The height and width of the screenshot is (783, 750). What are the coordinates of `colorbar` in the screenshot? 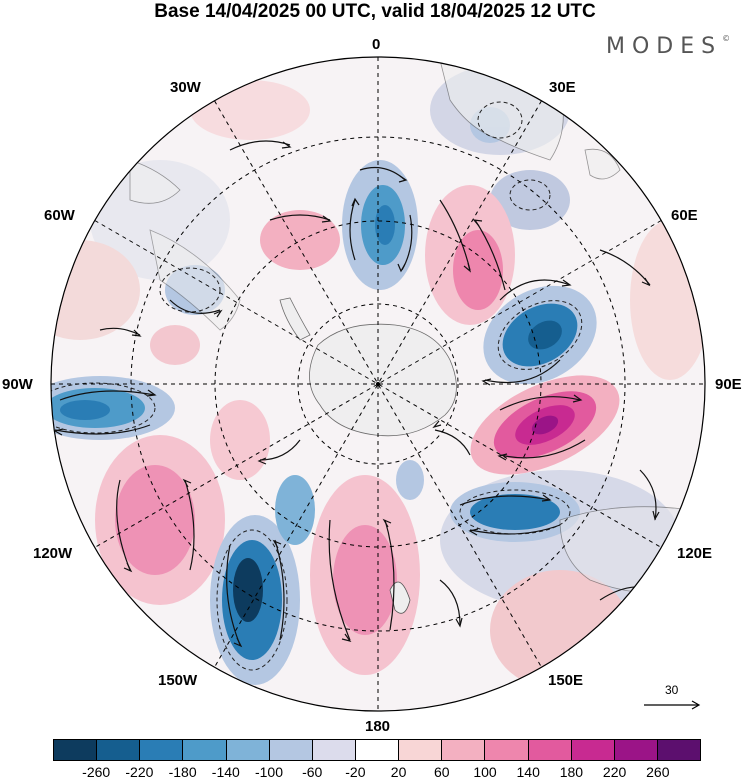 It's located at (377, 750).